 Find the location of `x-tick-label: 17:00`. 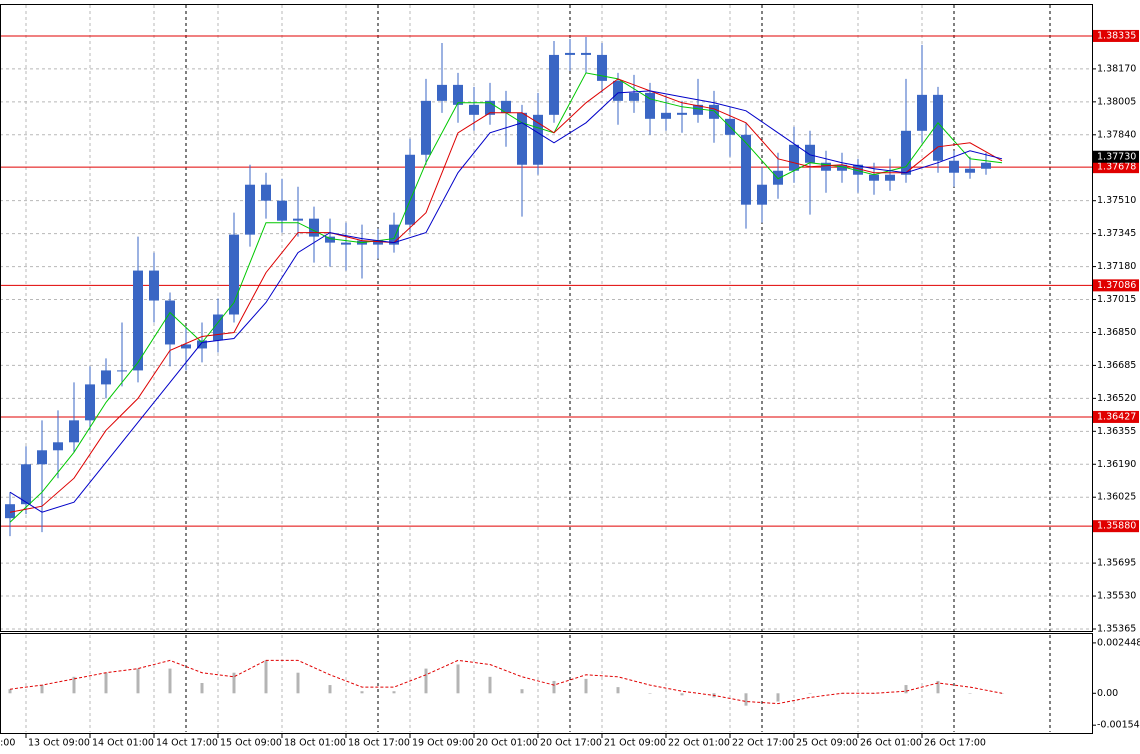

x-tick-label: 17:00 is located at coordinates (7, 743).